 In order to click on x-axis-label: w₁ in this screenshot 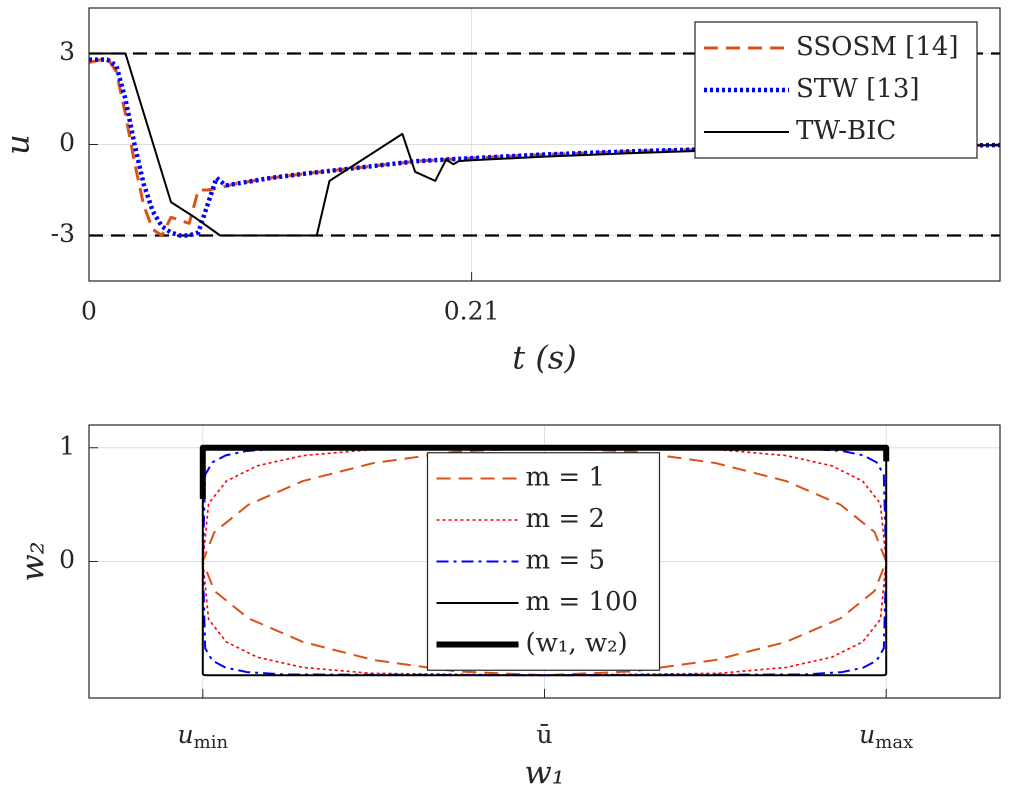, I will do `click(544, 773)`.